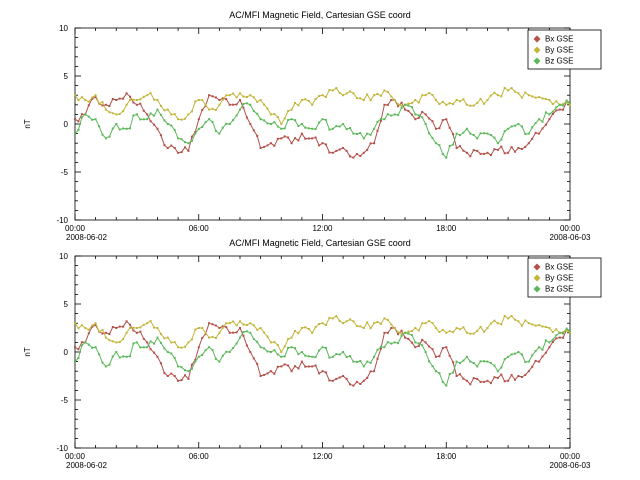 Image resolution: width=640 pixels, height=480 pixels. I want to click on legend-box, so click(564, 277).